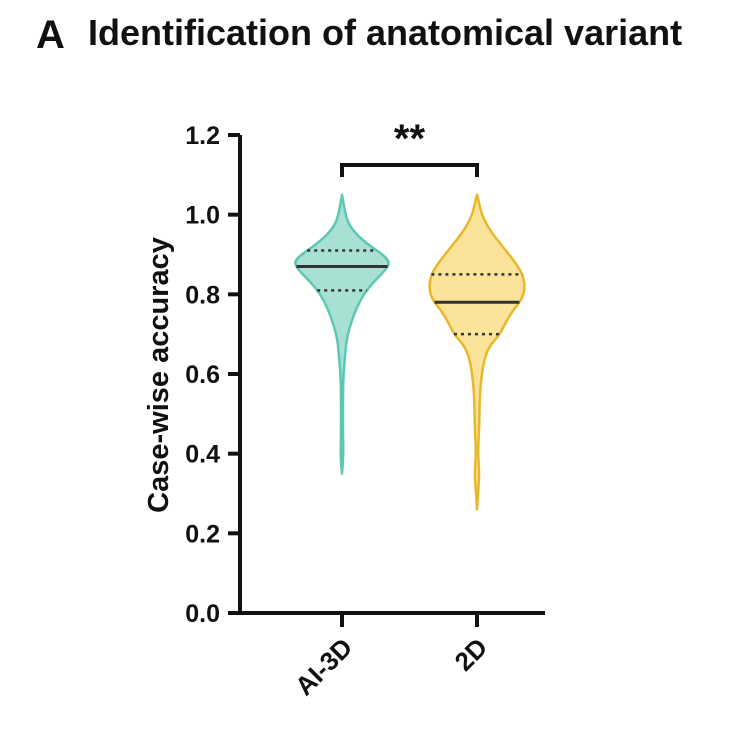 The image size is (750, 738). Describe the element at coordinates (202, 295) in the screenshot. I see `y-tick-label: 0.8` at that location.